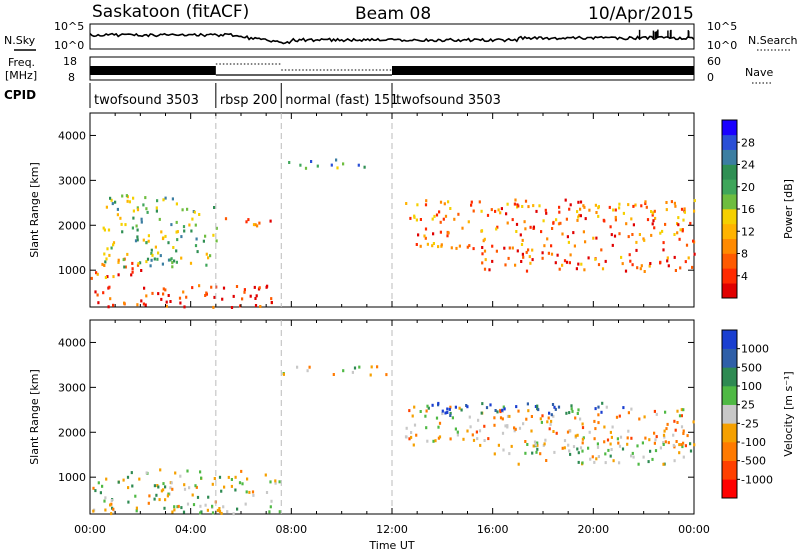  What do you see at coordinates (34, 417) in the screenshot?
I see `velocity-ylabel: Slant Range [km]` at bounding box center [34, 417].